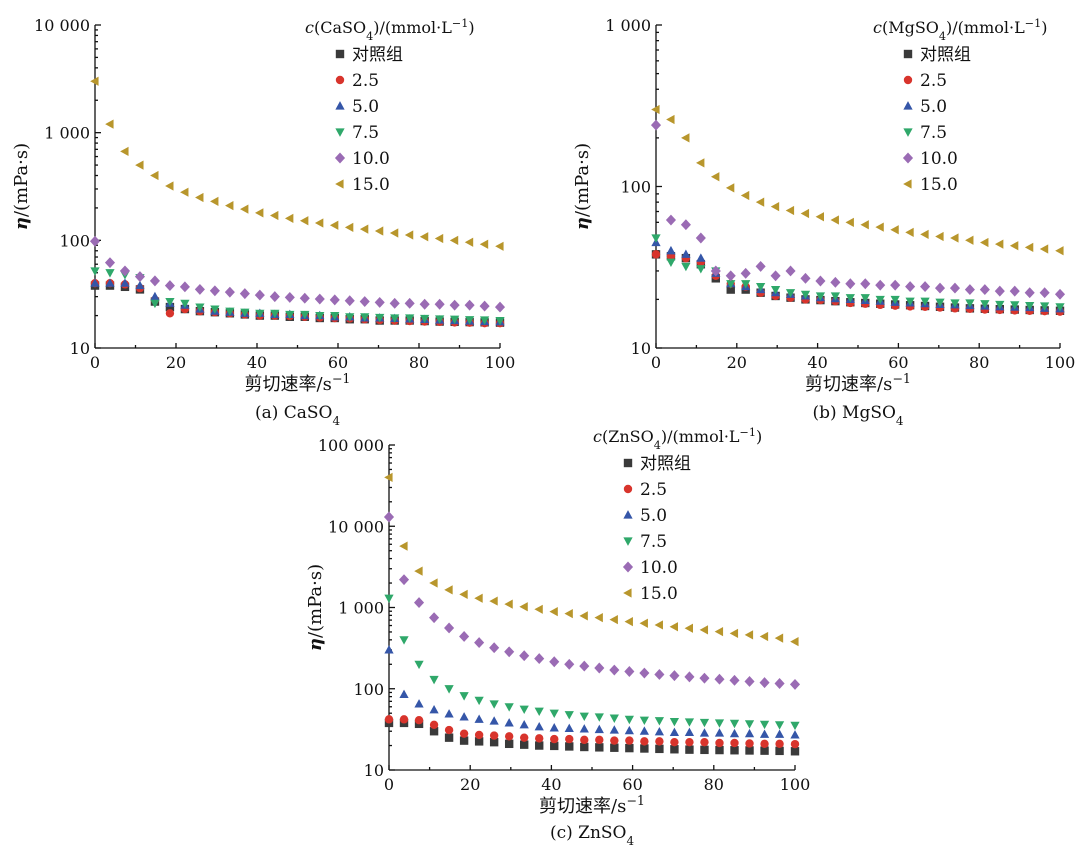 This screenshot has width=1080, height=856. Describe the element at coordinates (74, 240) in the screenshot. I see `y-tick-label: 100` at that location.